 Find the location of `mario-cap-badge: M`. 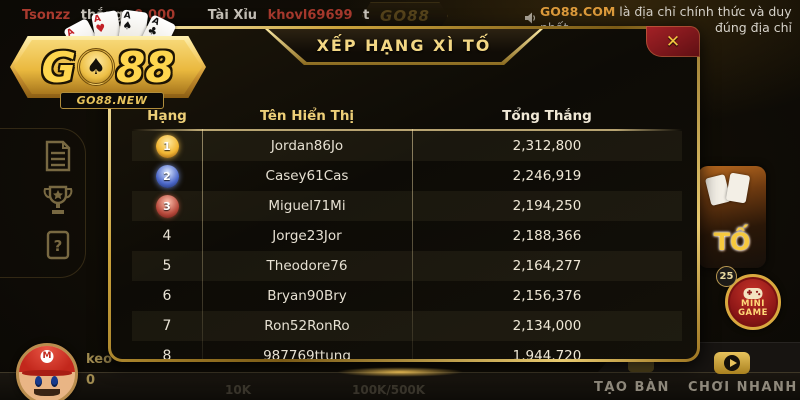

mario-cap-badge: M is located at coordinates (47, 356).